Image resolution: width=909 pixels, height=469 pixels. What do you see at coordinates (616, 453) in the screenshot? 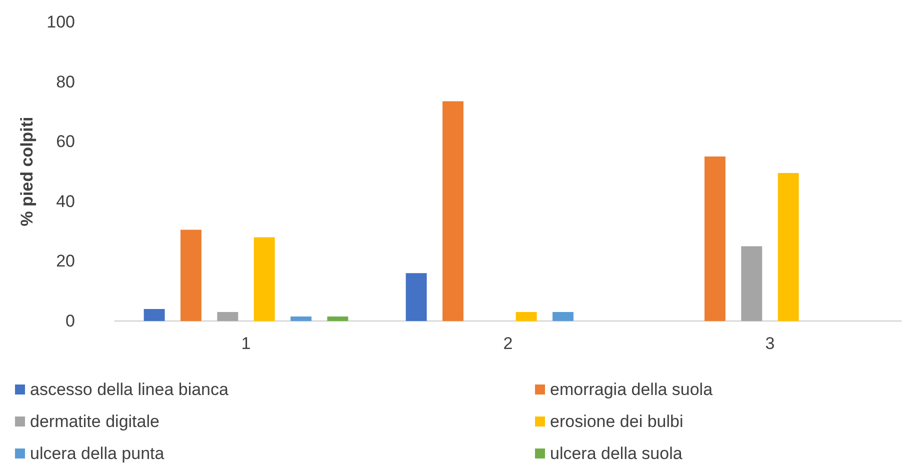
I see `legend-label: ulcera della suola` at bounding box center [616, 453].